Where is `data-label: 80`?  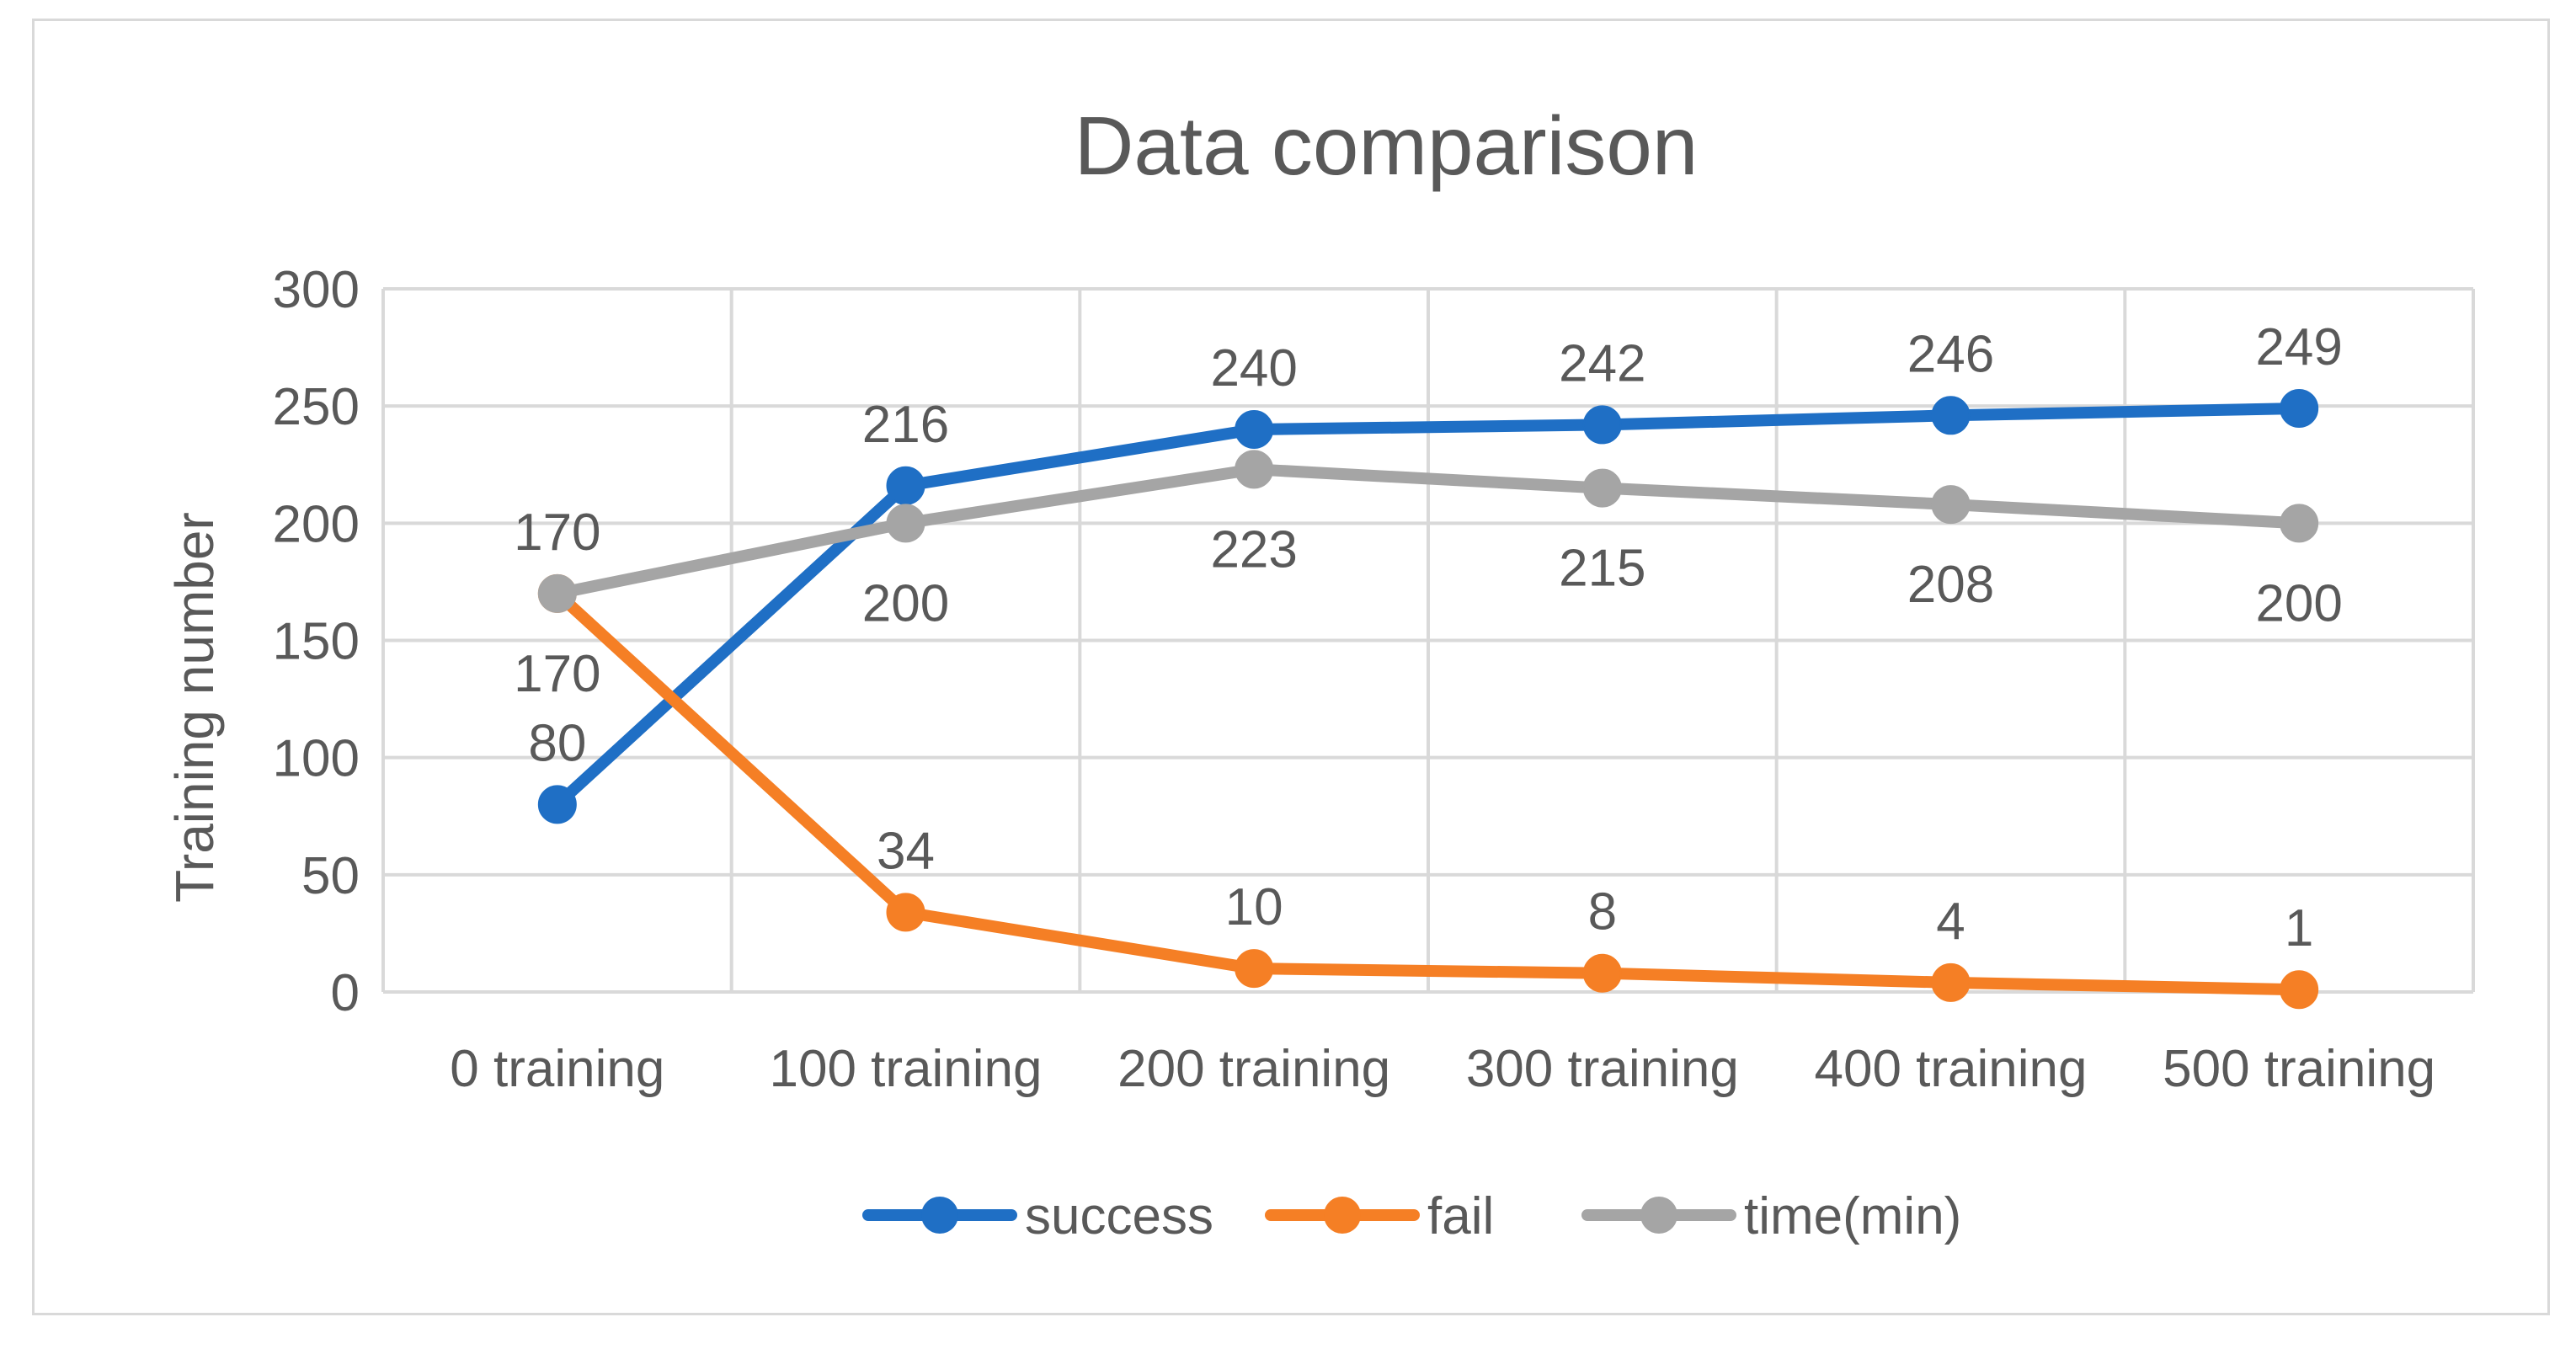 data-label: 80 is located at coordinates (557, 743).